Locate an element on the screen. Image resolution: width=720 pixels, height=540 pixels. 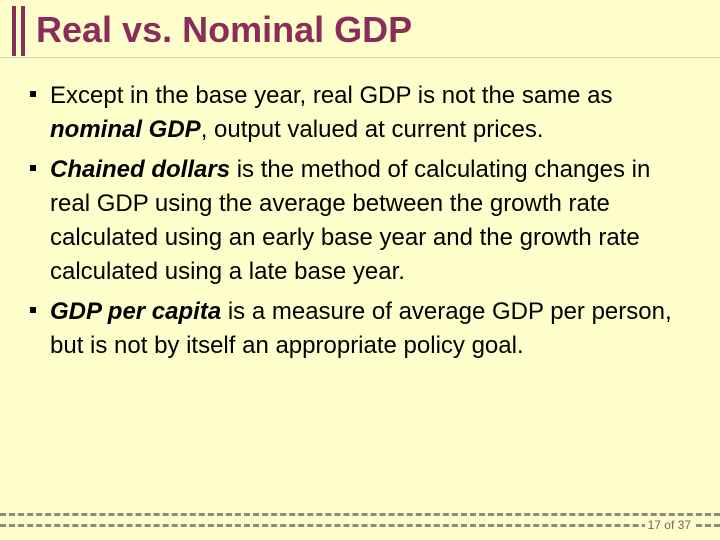
slide-title: Real vs. Nominal GDP is located at coordinates (224, 29).